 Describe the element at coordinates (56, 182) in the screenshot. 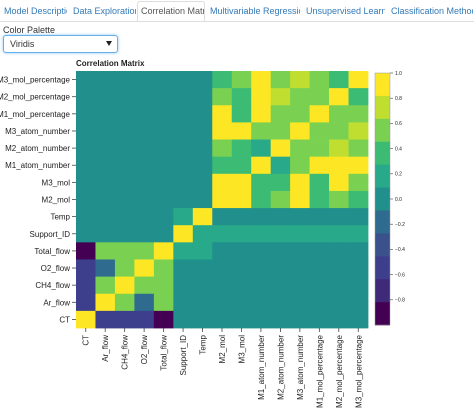

I see `row-label: M3_mol` at that location.